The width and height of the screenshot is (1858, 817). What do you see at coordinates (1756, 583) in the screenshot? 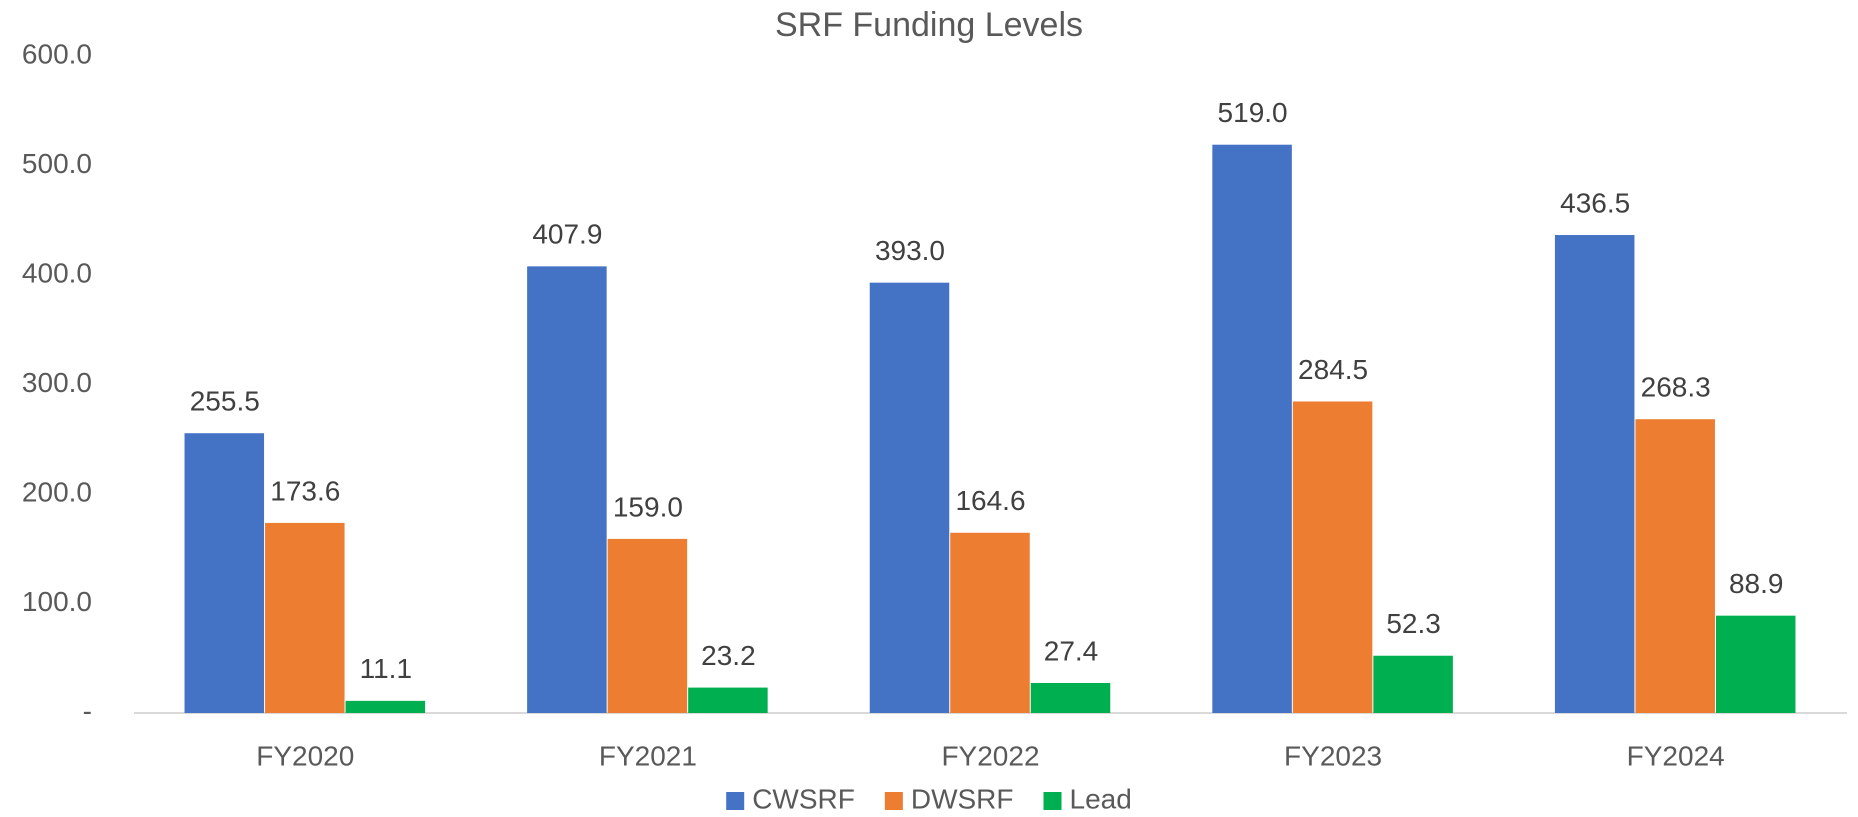
I see `data-label: 88.9` at bounding box center [1756, 583].